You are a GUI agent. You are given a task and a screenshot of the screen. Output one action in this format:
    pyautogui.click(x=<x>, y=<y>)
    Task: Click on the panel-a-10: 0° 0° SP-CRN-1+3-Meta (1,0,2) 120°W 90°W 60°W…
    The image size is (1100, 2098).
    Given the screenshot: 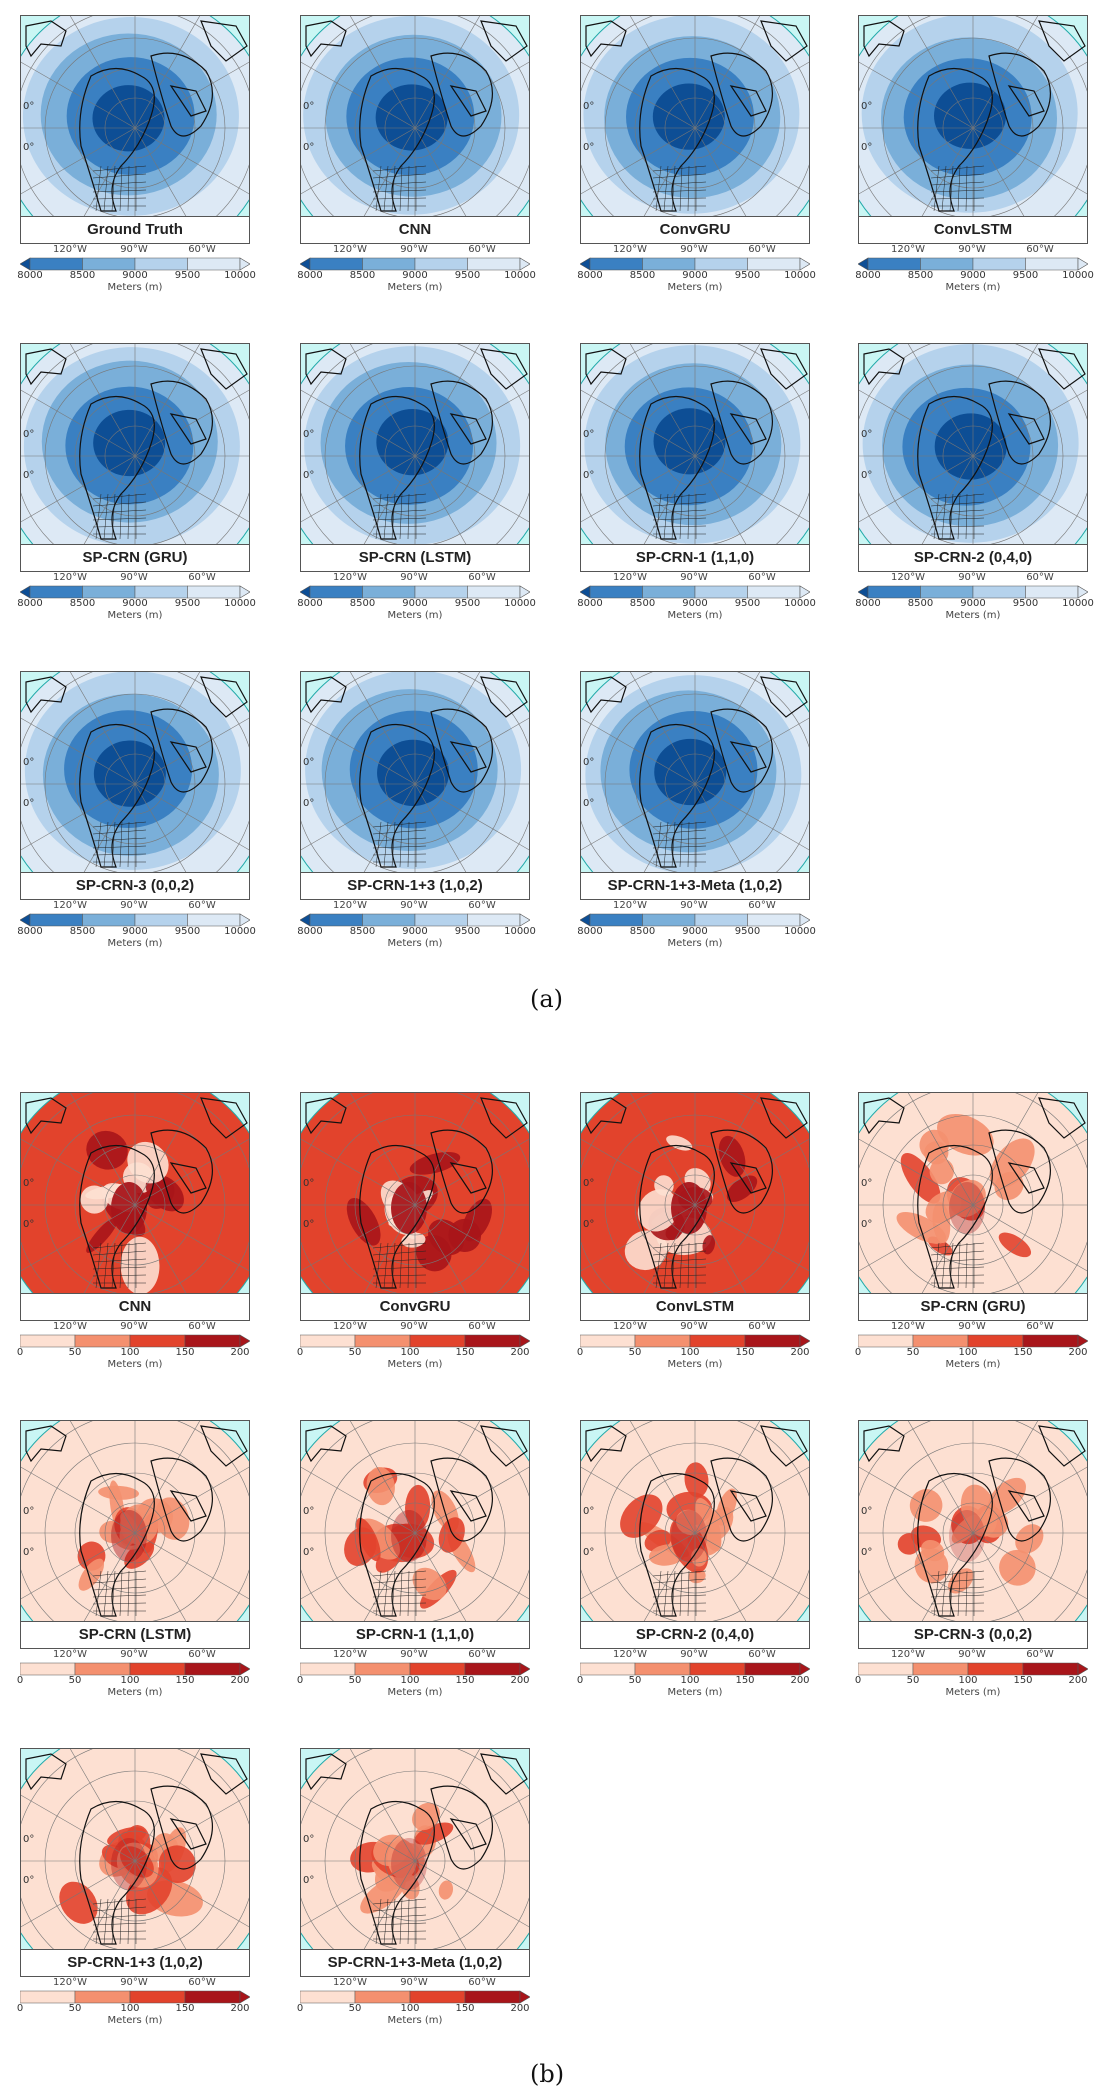 What is the action you would take?
    pyautogui.click(x=696, y=810)
    